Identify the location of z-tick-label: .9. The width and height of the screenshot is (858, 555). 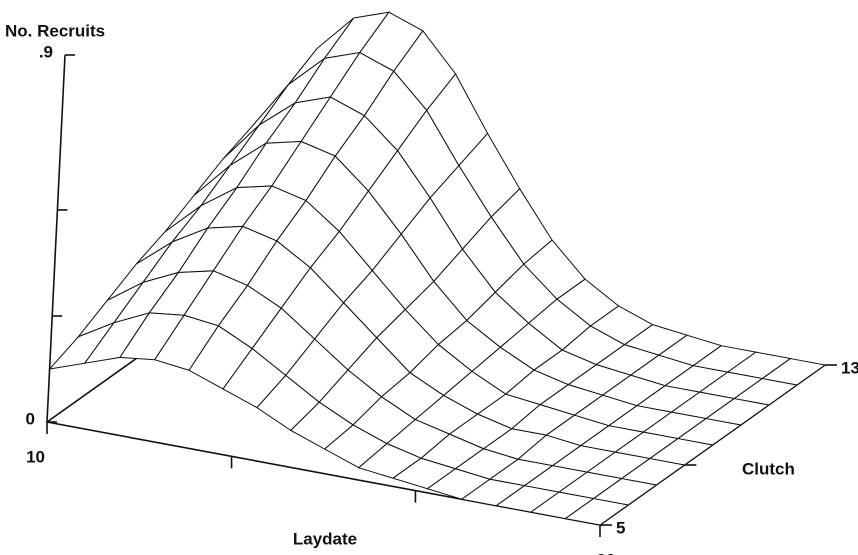
(46, 51).